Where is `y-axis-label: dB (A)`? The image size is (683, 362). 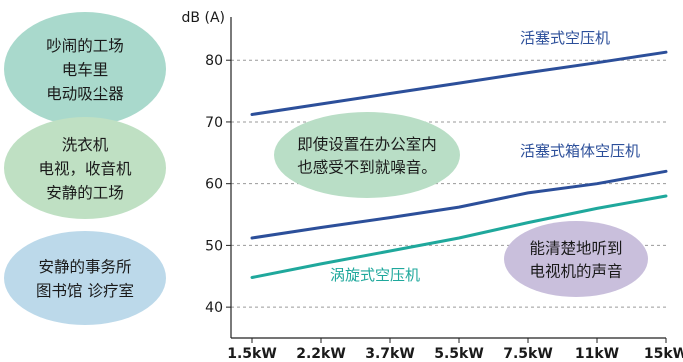
y-axis-label: dB (A) is located at coordinates (203, 18).